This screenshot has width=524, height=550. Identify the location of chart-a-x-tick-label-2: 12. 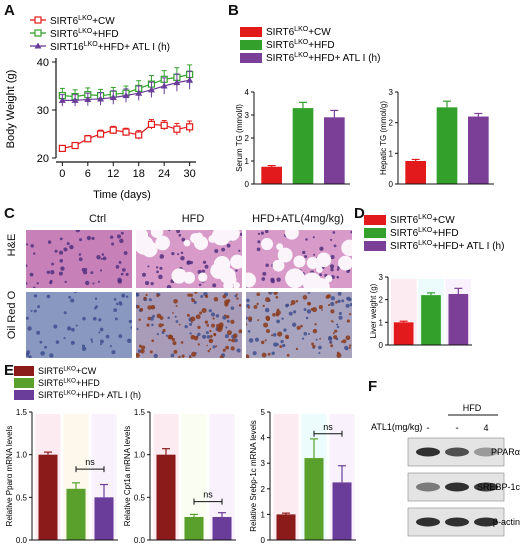
(113, 174).